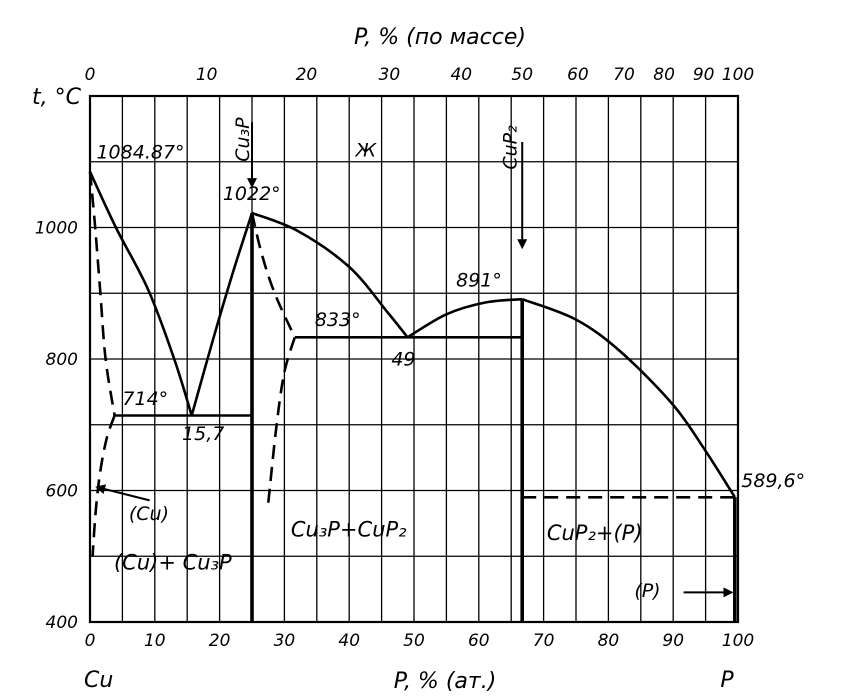  What do you see at coordinates (155, 641) in the screenshot?
I see `x-tick-label: 10` at bounding box center [155, 641].